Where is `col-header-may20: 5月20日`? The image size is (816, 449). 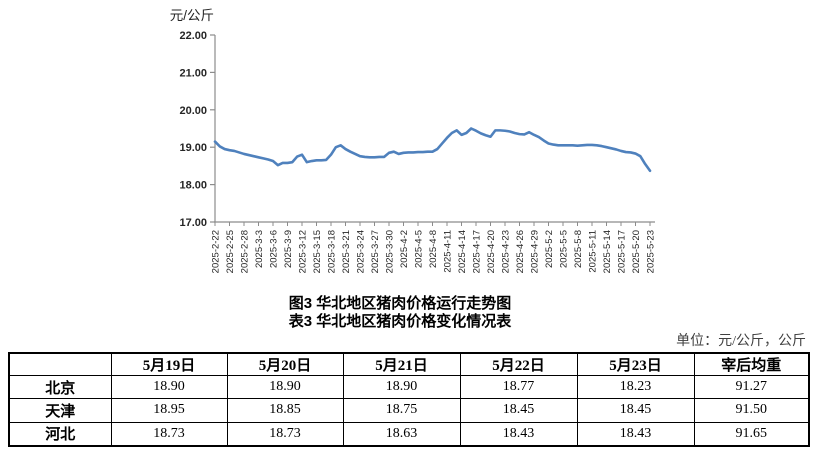 col-header-may20: 5月20日 is located at coordinates (285, 364).